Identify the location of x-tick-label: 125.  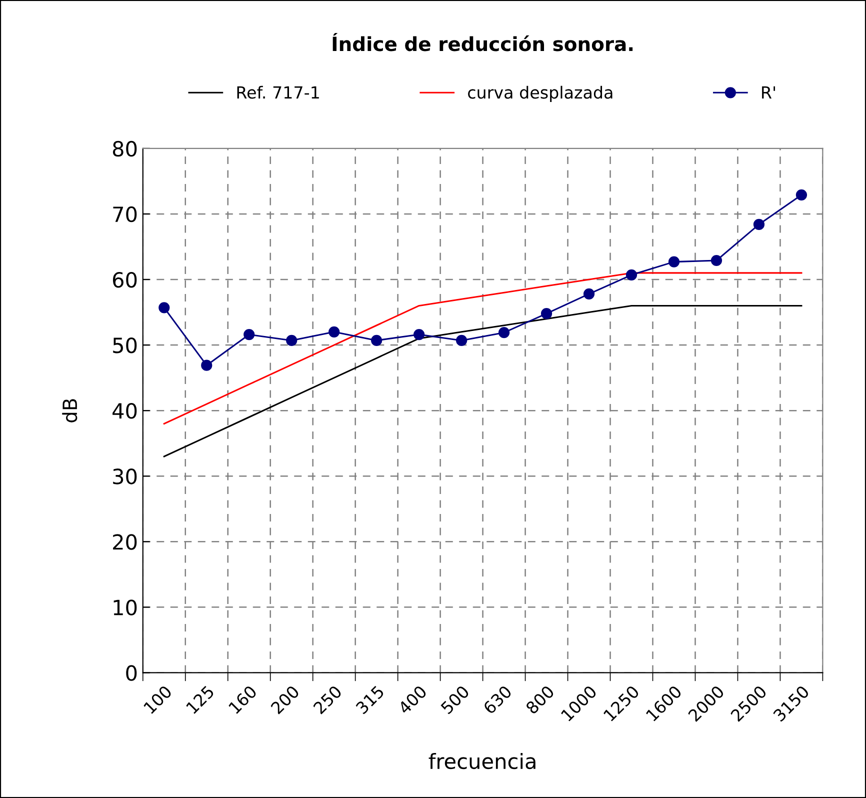
(200, 699).